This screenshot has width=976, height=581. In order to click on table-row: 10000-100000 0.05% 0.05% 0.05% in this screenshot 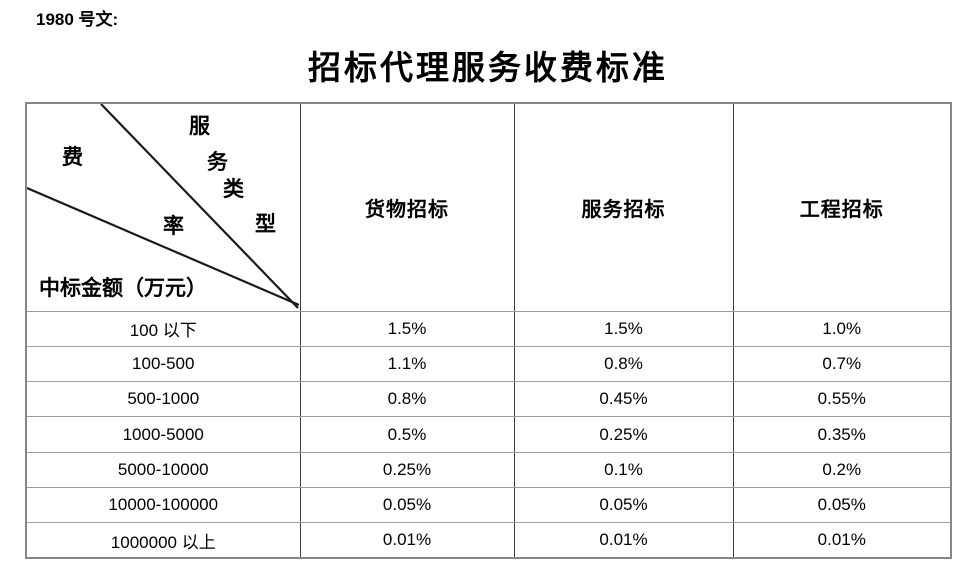, I will do `click(488, 505)`.